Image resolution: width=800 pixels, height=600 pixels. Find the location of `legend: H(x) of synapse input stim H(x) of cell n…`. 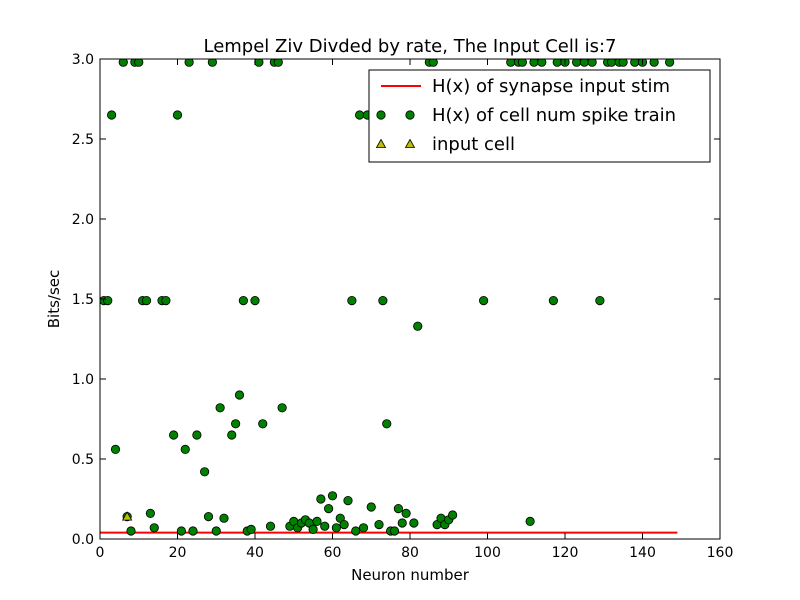

legend: H(x) of synapse input stim H(x) of cell n… is located at coordinates (539, 116).